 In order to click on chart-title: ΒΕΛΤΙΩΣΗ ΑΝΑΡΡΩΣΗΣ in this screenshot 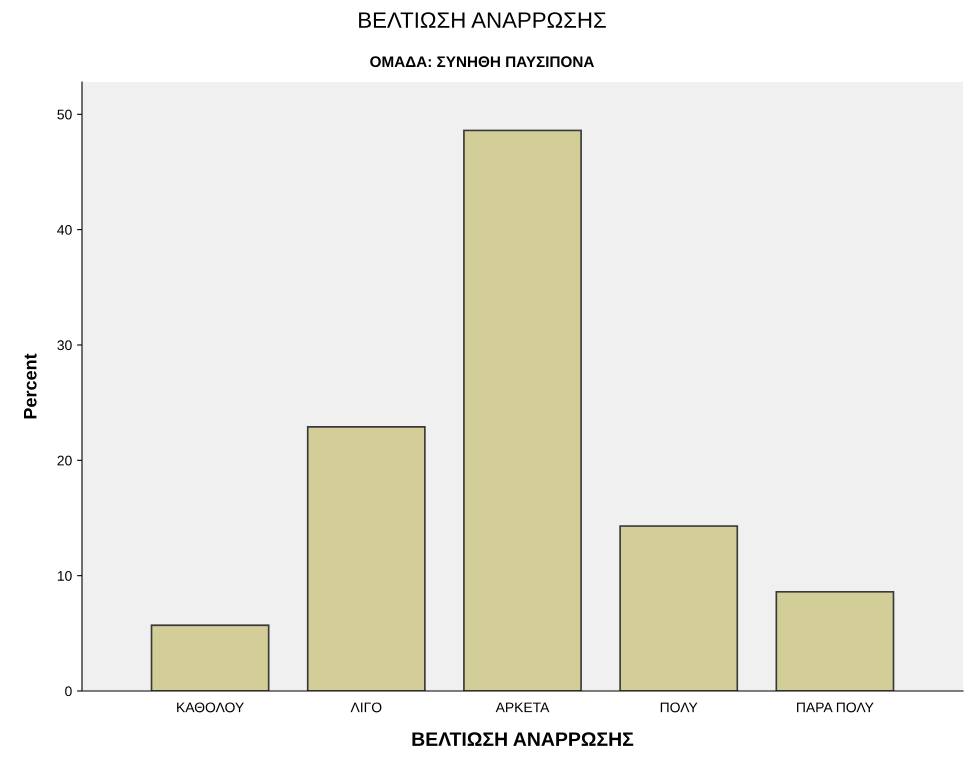, I will do `click(482, 20)`.